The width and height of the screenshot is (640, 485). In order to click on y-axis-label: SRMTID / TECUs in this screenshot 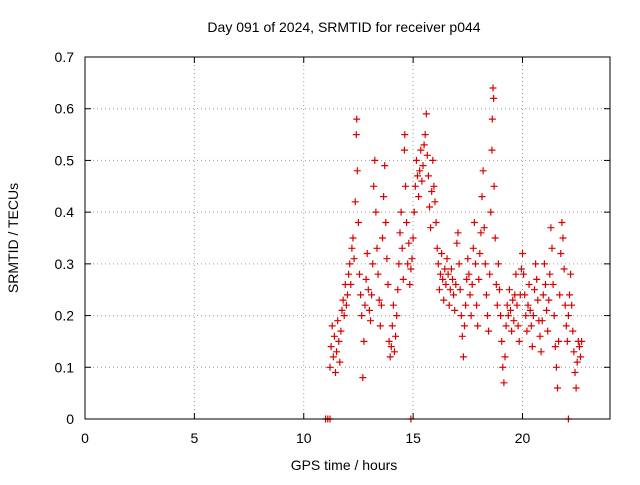, I will do `click(13, 238)`.